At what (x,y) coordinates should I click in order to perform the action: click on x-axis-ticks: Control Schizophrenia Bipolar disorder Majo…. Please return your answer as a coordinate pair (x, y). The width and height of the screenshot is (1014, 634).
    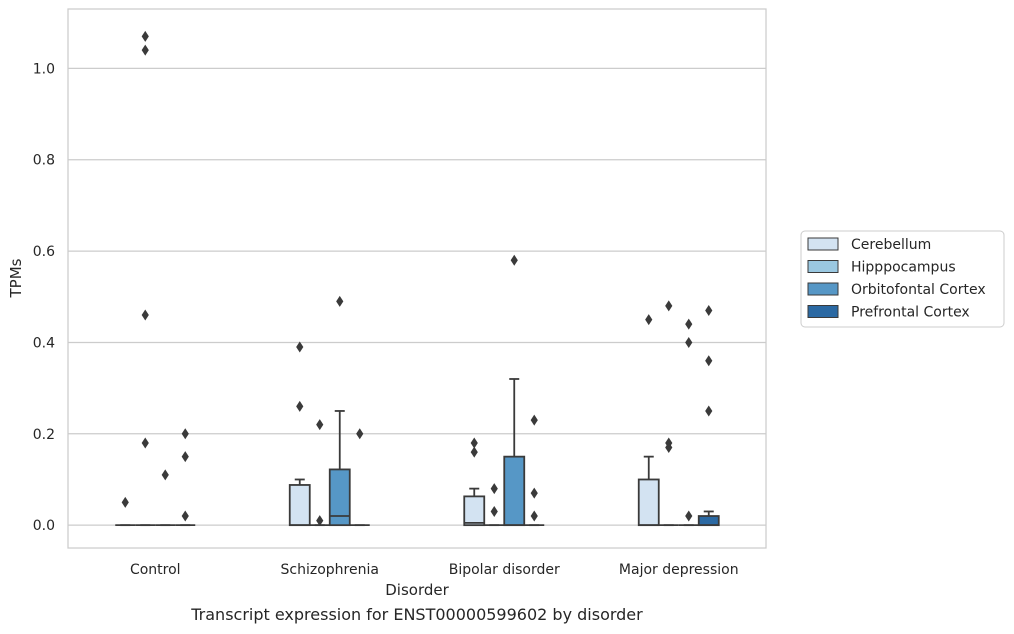
    Looking at the image, I should click on (434, 570).